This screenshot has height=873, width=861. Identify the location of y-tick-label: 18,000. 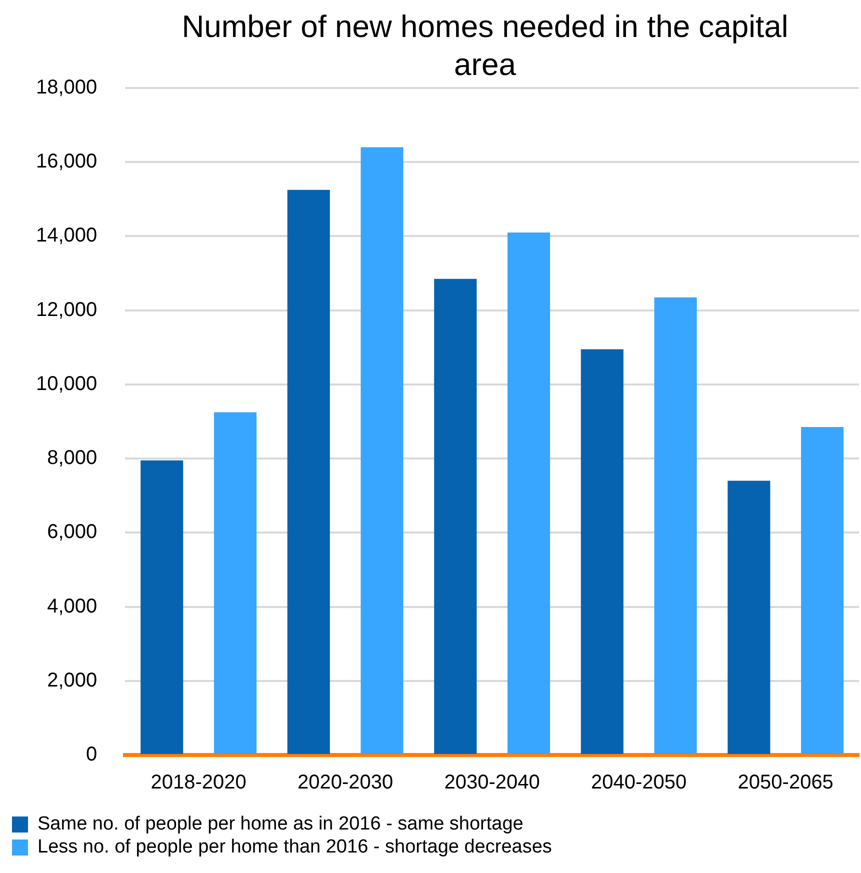
(67, 87).